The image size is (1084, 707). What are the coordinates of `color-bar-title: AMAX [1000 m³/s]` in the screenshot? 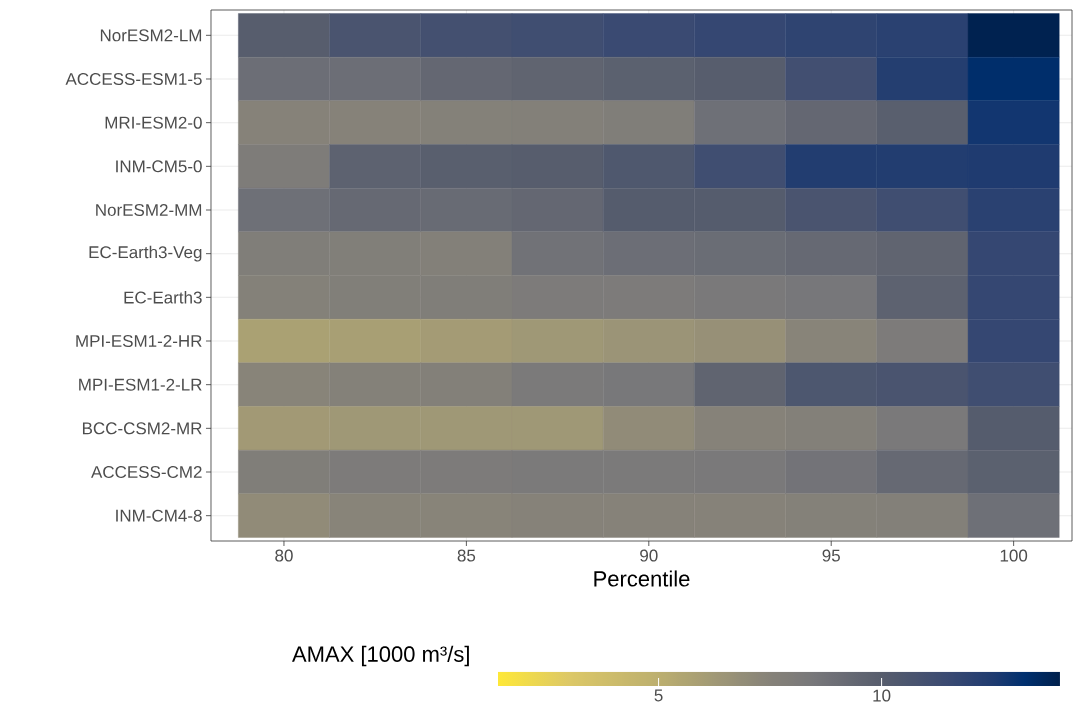 It's located at (380, 656).